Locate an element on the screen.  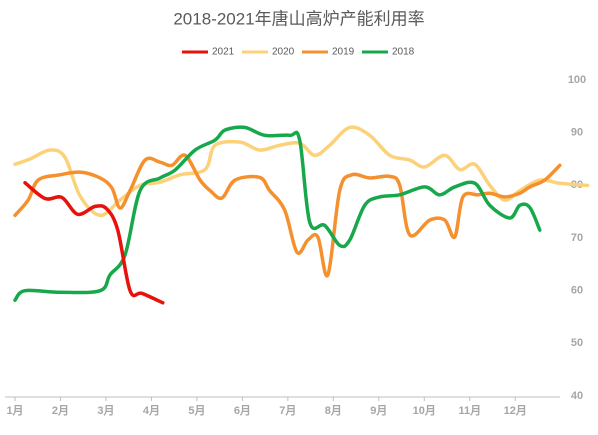
x-tick-label: 3月 is located at coordinates (105, 410).